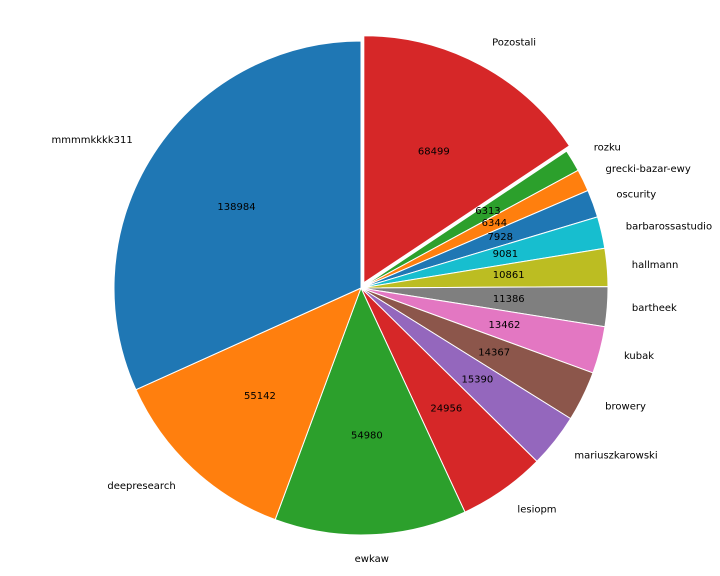 The height and width of the screenshot is (576, 720). What do you see at coordinates (505, 254) in the screenshot?
I see `value-label-barbarossastudio: 9081` at bounding box center [505, 254].